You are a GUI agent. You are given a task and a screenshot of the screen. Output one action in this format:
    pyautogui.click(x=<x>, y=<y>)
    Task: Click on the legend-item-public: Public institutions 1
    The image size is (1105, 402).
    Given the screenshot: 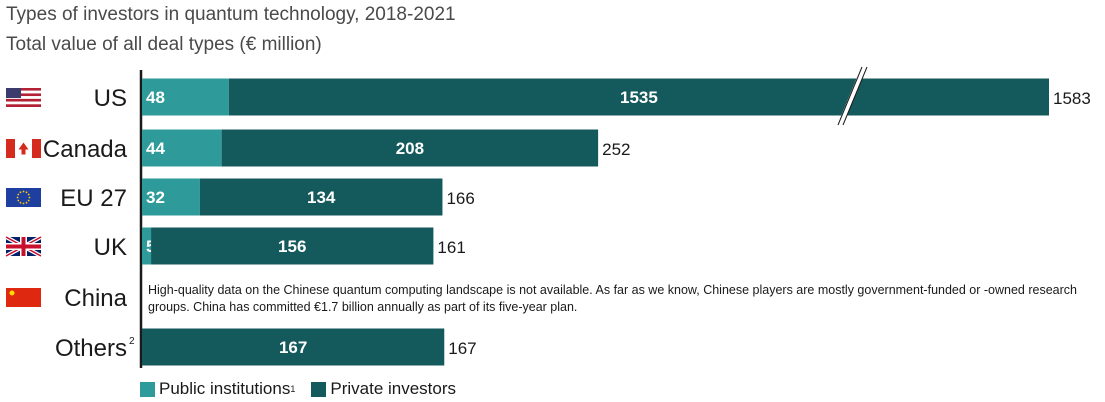 What is the action you would take?
    pyautogui.click(x=217, y=389)
    